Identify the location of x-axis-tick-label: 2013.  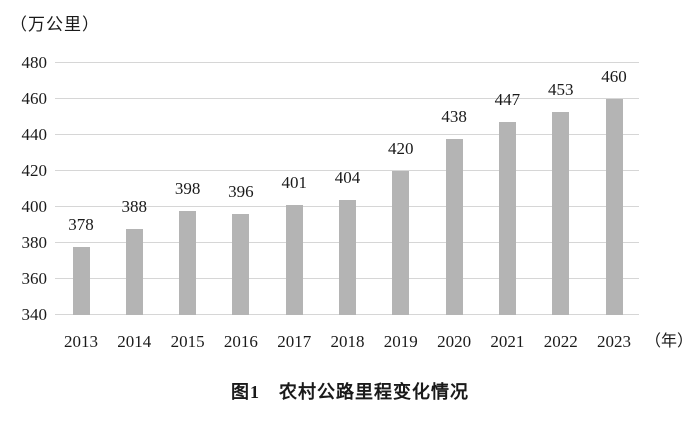
(81, 341).